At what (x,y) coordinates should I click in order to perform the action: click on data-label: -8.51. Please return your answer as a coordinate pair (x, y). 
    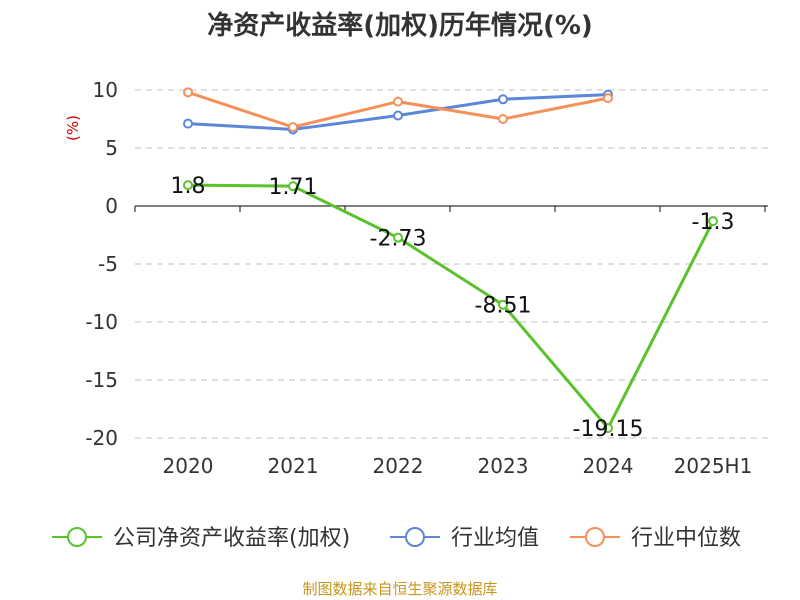
    Looking at the image, I should click on (503, 306).